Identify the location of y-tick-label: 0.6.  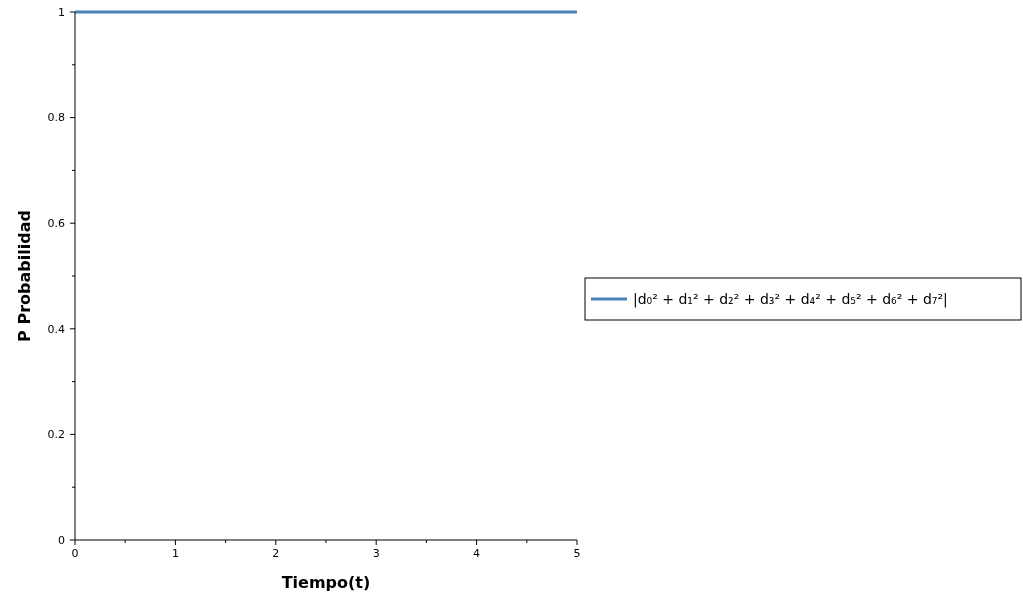
(56, 224).